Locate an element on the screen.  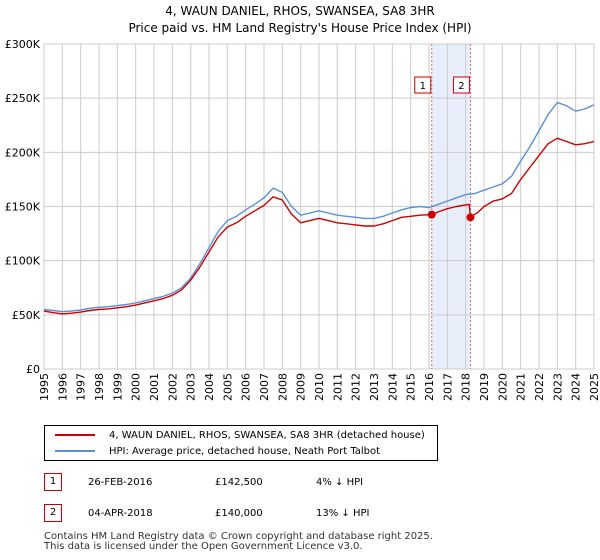
x-tick-label: 2004 is located at coordinates (209, 387).